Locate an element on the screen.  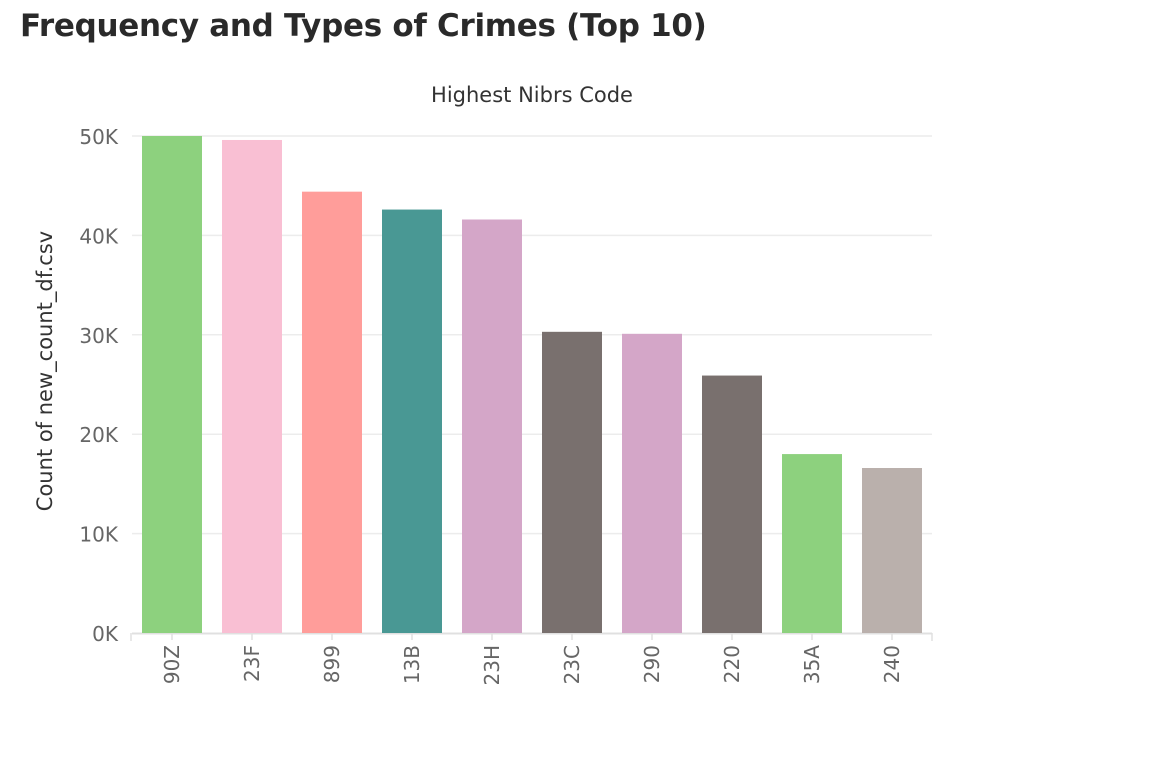
y-tick-label: 40K is located at coordinates (98, 236).